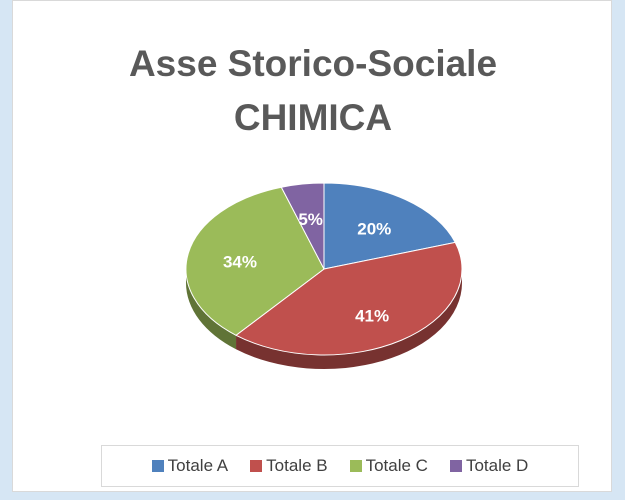 Image resolution: width=625 pixels, height=500 pixels. I want to click on legend: Totale A Totale B Totale C Totale D, so click(340, 466).